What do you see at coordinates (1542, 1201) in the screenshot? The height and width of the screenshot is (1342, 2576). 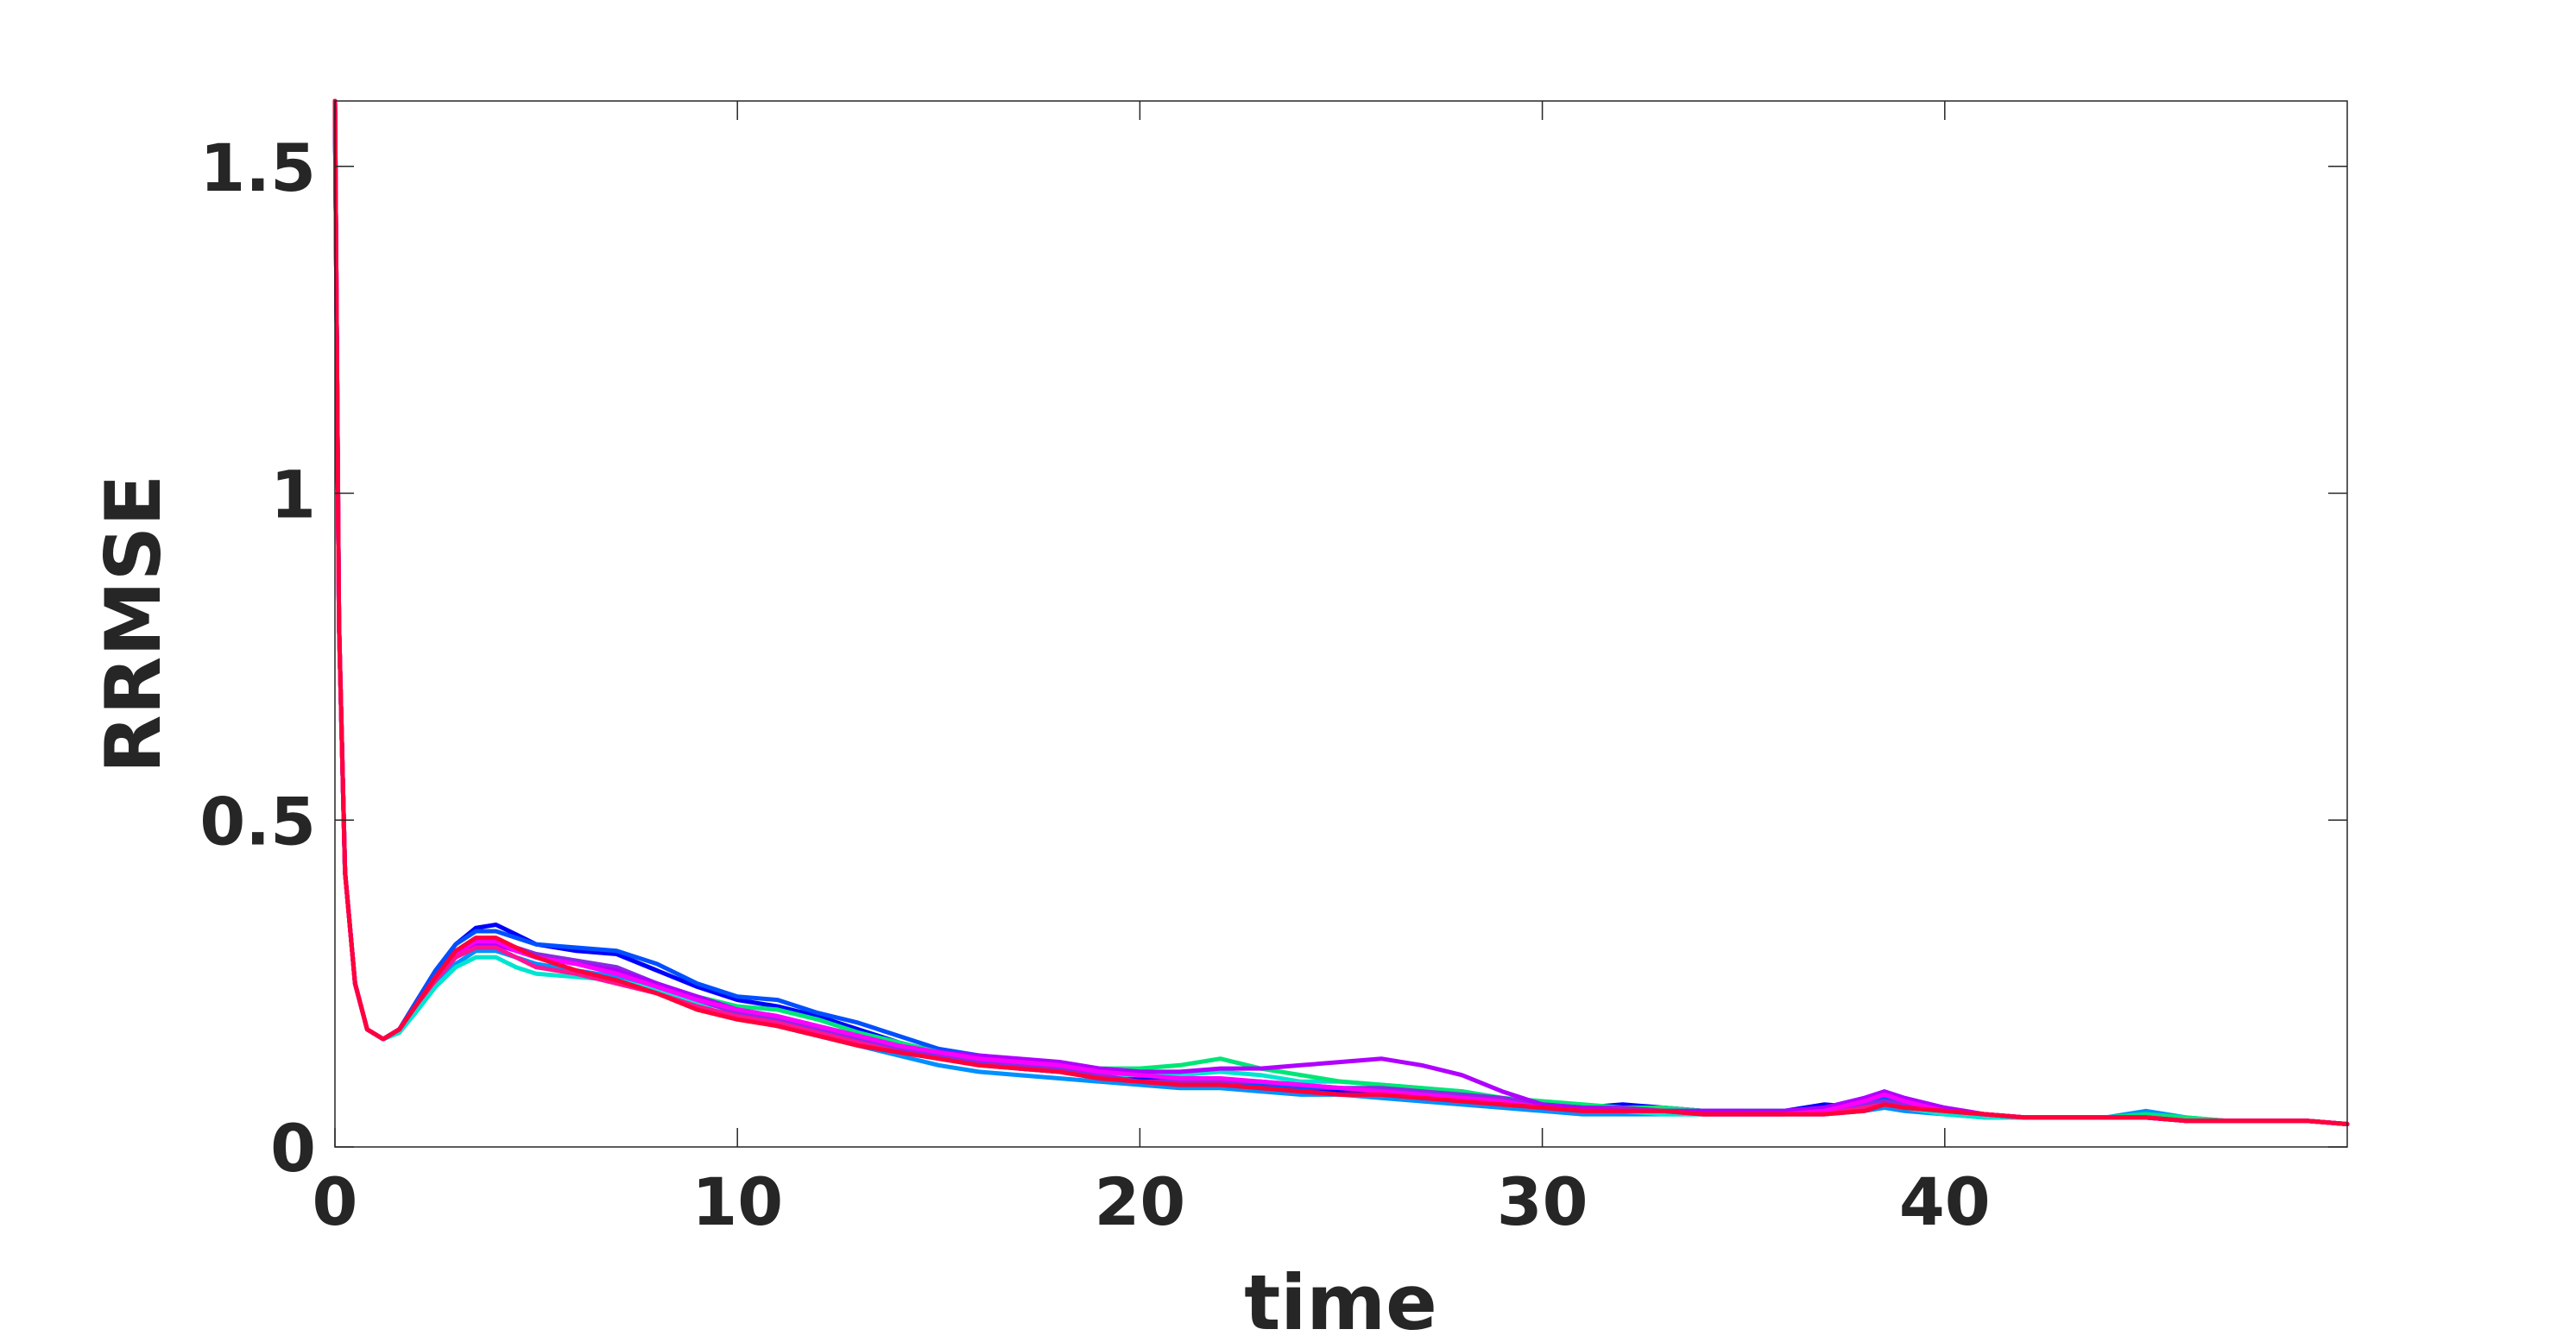 I see `x-tick-label: 30` at bounding box center [1542, 1201].